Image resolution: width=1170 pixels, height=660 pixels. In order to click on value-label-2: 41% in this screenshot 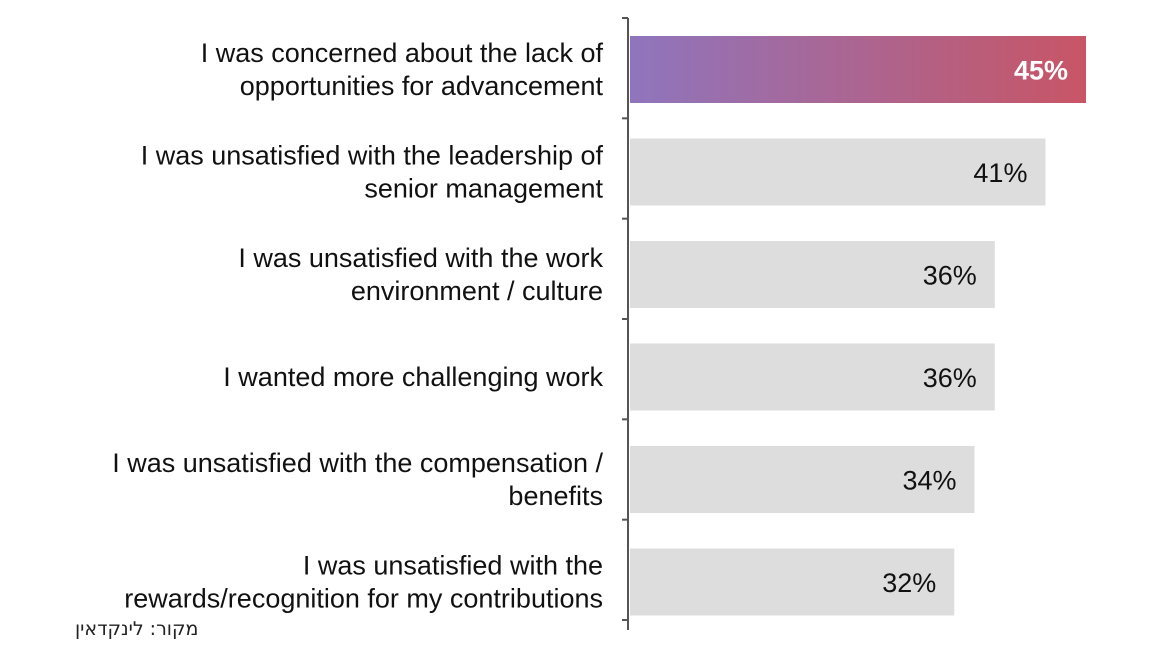, I will do `click(1000, 173)`.